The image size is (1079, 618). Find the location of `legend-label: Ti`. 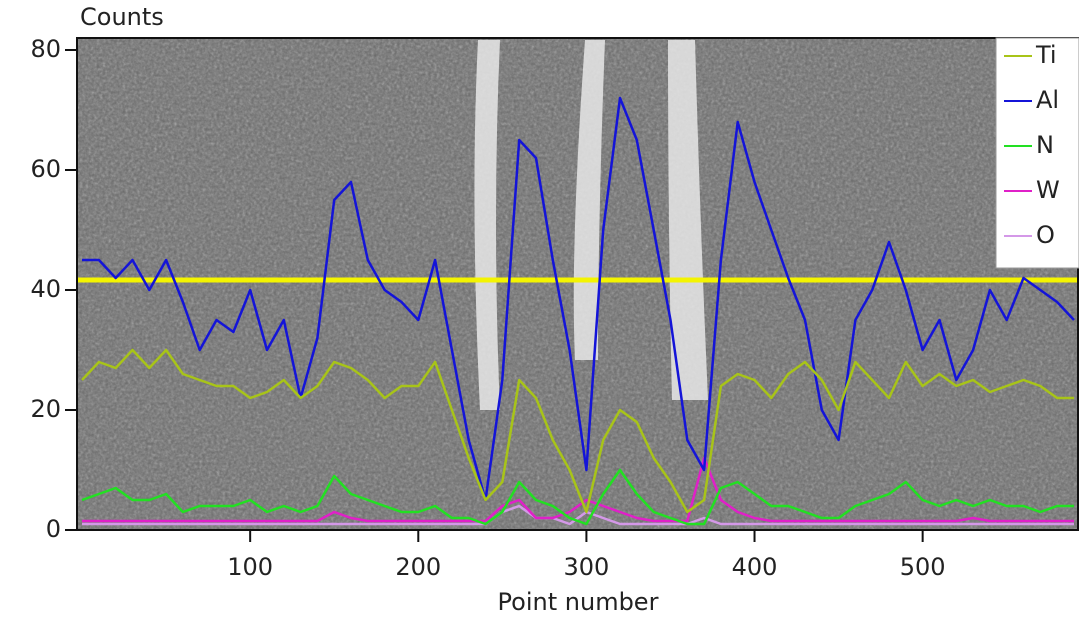

legend-label: Ti is located at coordinates (1046, 55).